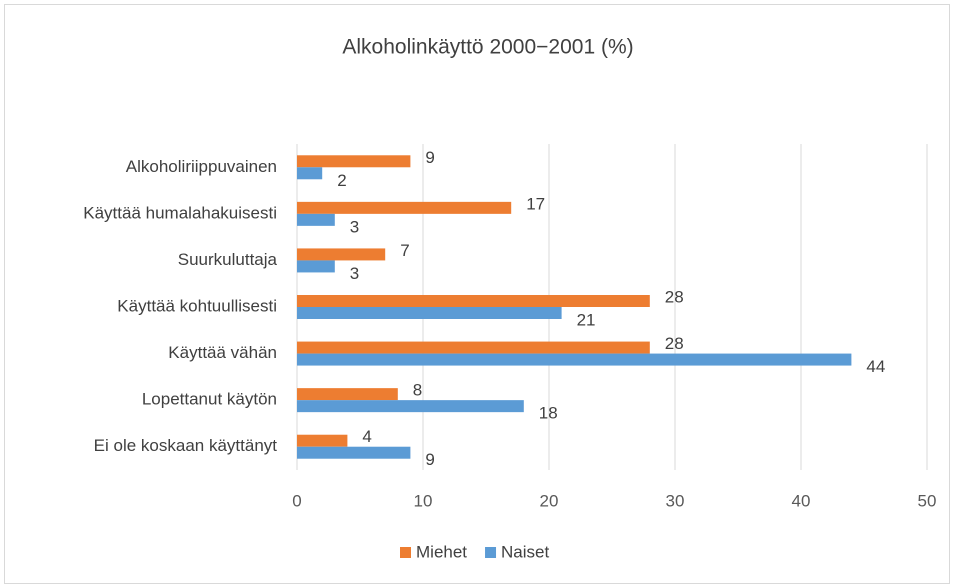 Image resolution: width=959 pixels, height=588 pixels. Describe the element at coordinates (201, 166) in the screenshot. I see `y-tick-label: Alkoholiriippuvainen` at that location.